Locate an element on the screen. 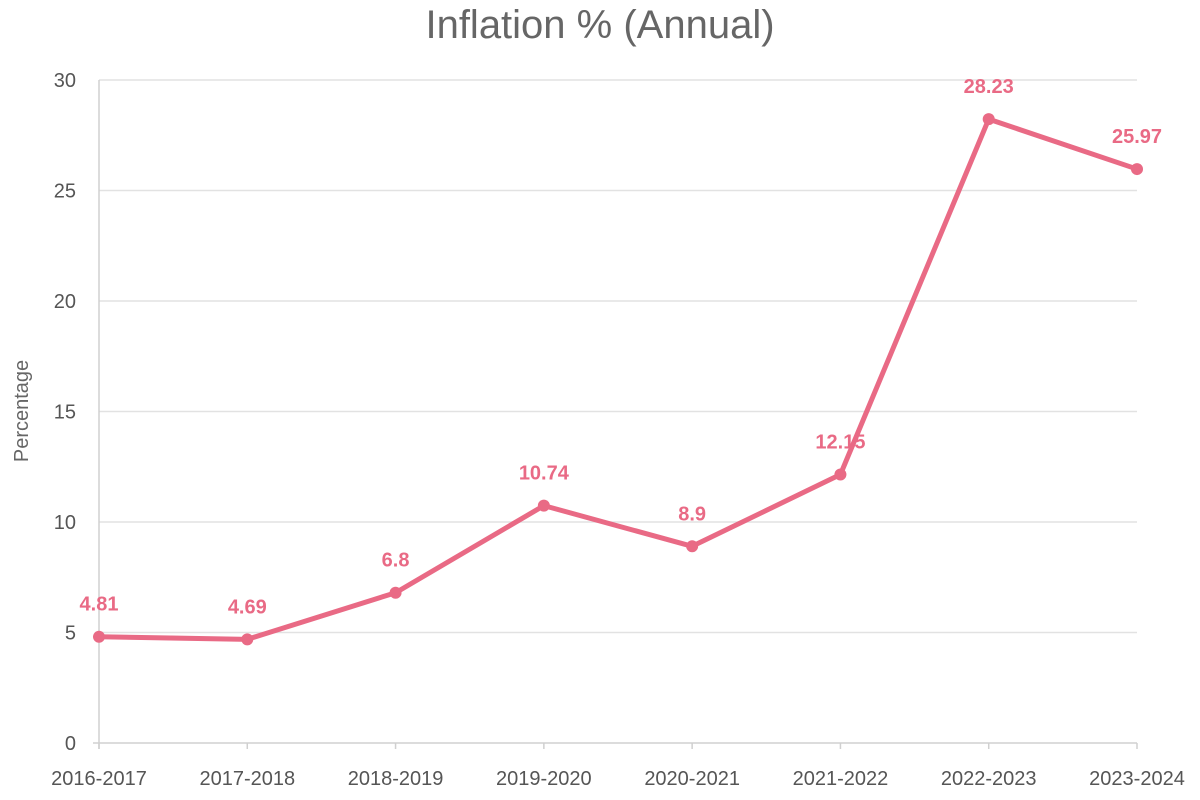 This screenshot has height=800, width=1200. data-label: 6.8 is located at coordinates (396, 561).